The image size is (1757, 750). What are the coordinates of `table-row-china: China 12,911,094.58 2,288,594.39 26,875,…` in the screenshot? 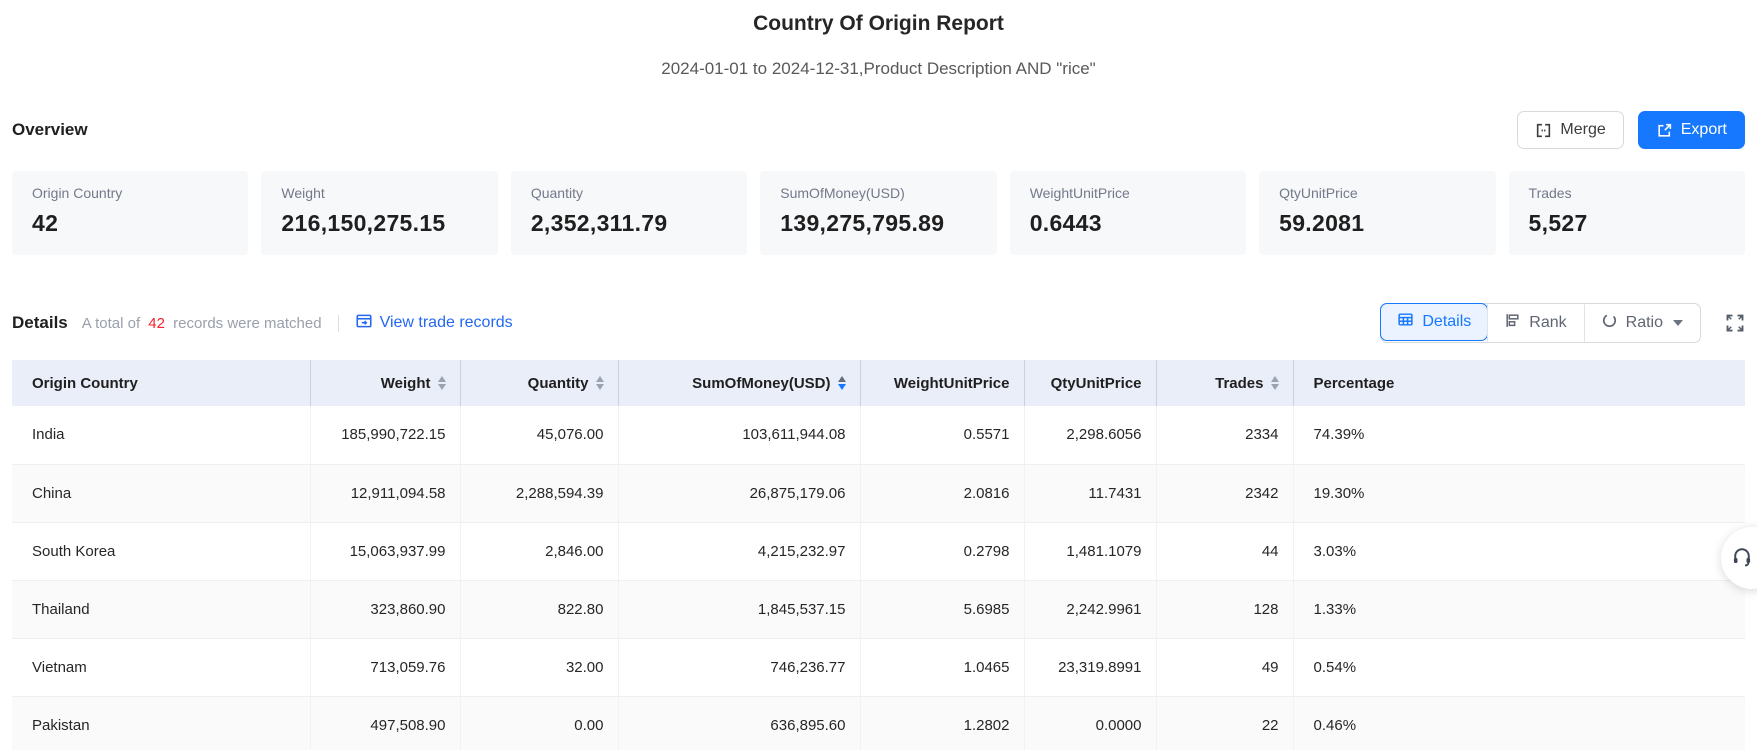 It's located at (878, 493).